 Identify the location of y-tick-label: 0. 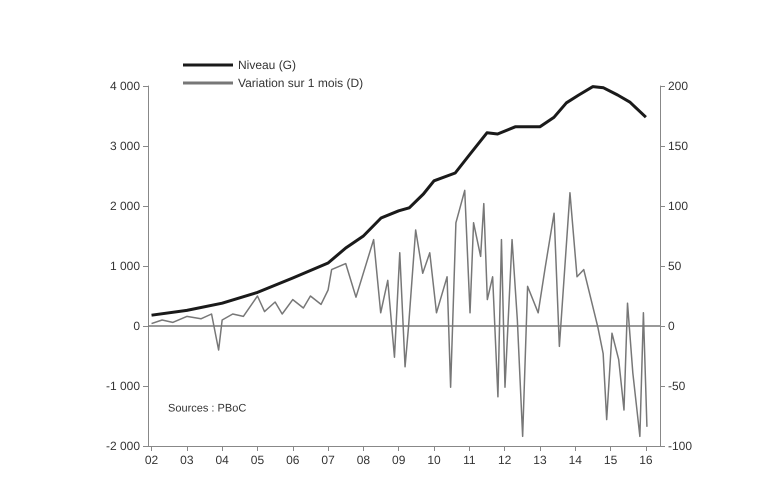
(136, 326).